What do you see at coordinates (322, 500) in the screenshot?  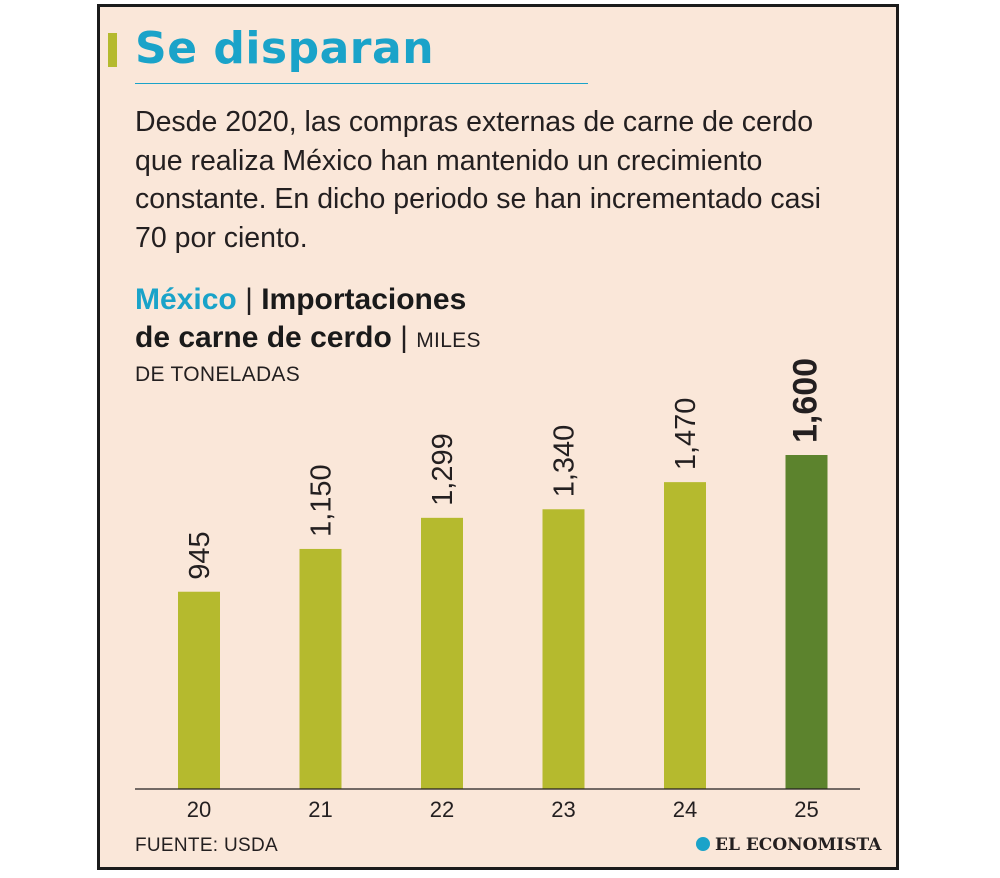 I see `value-label-21: 1,150` at bounding box center [322, 500].